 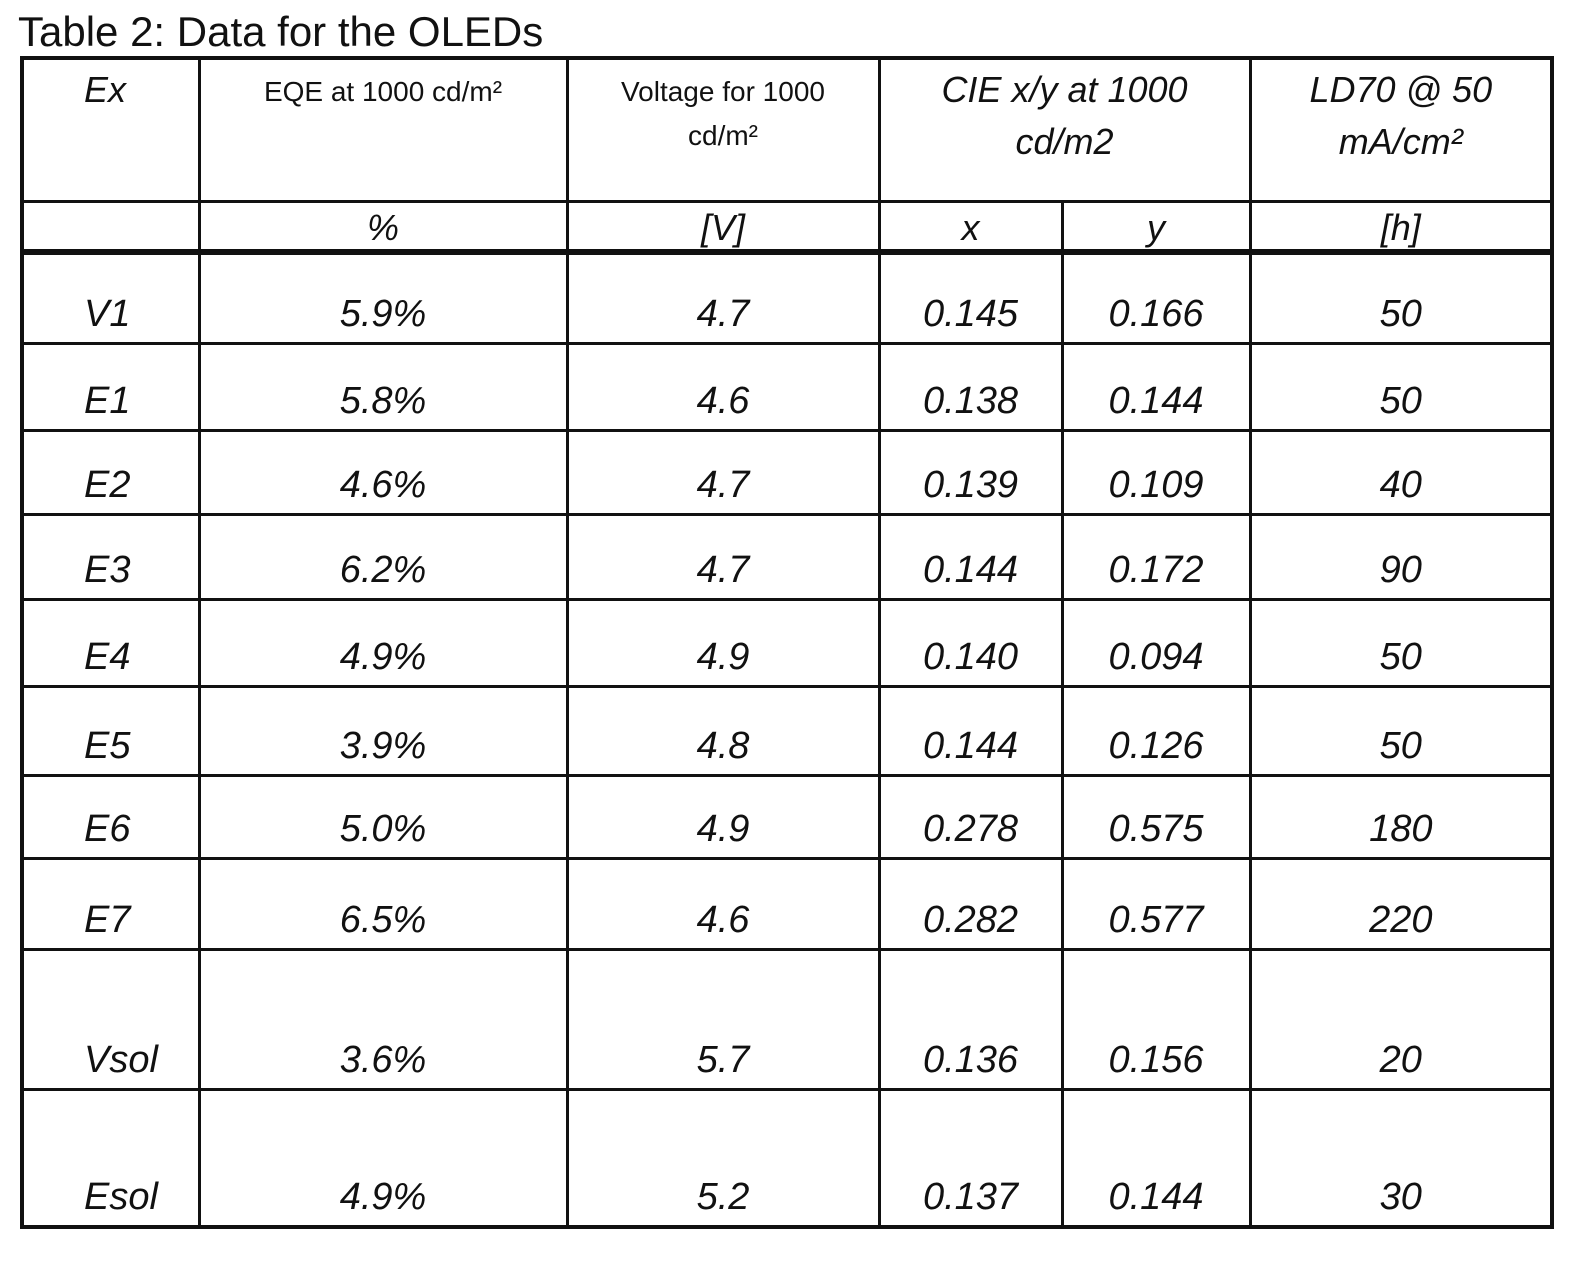 What do you see at coordinates (1401, 130) in the screenshot?
I see `header-cell: LD70 @ 50 mA/cm²` at bounding box center [1401, 130].